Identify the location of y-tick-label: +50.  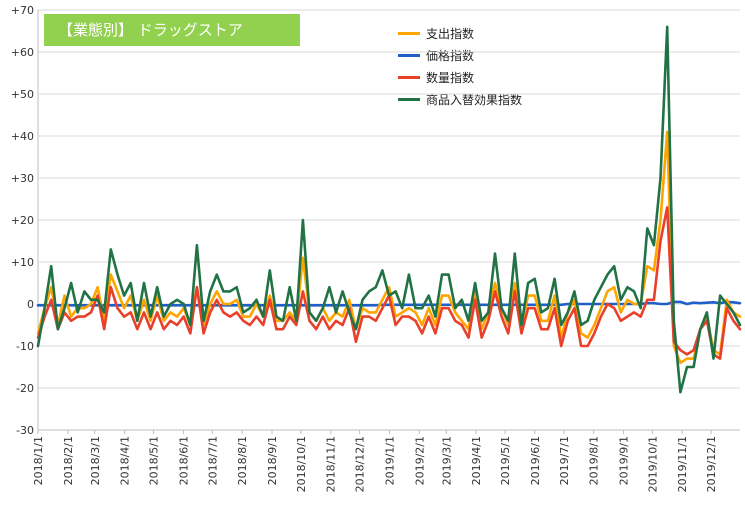
(22, 94).